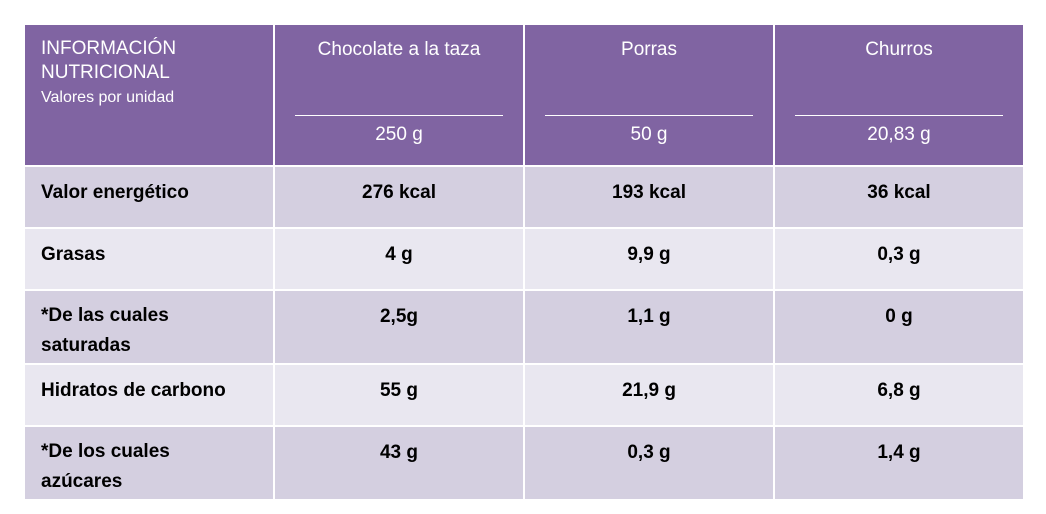 The height and width of the screenshot is (514, 1046). What do you see at coordinates (899, 390) in the screenshot?
I see `cell-value: 6,8 g` at bounding box center [899, 390].